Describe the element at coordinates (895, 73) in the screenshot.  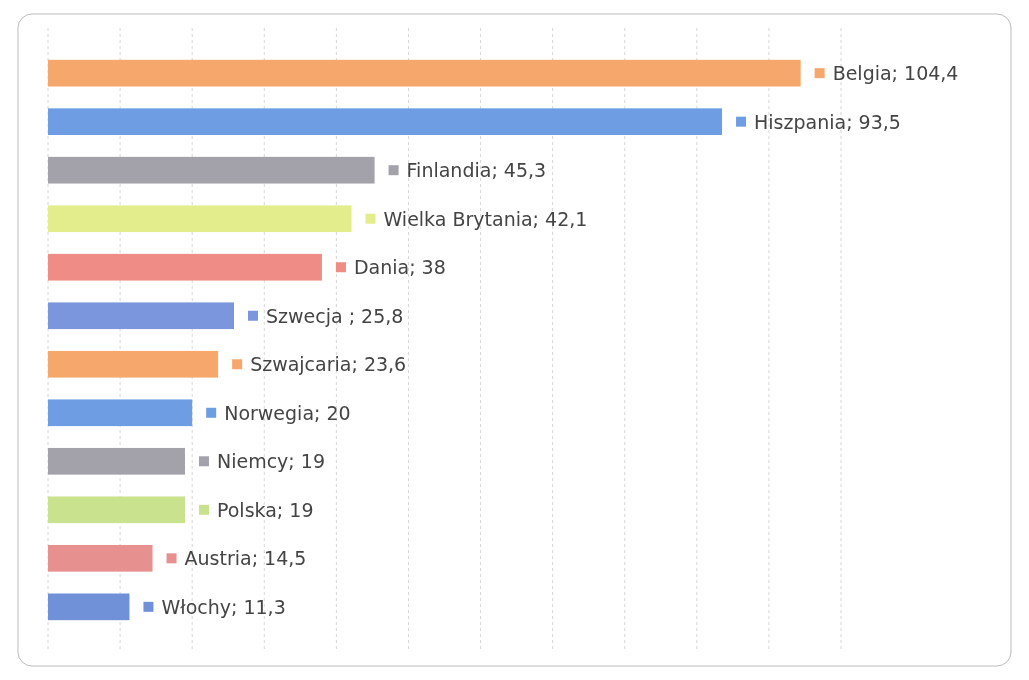
I see `data-label: Belgia; 104,4` at that location.